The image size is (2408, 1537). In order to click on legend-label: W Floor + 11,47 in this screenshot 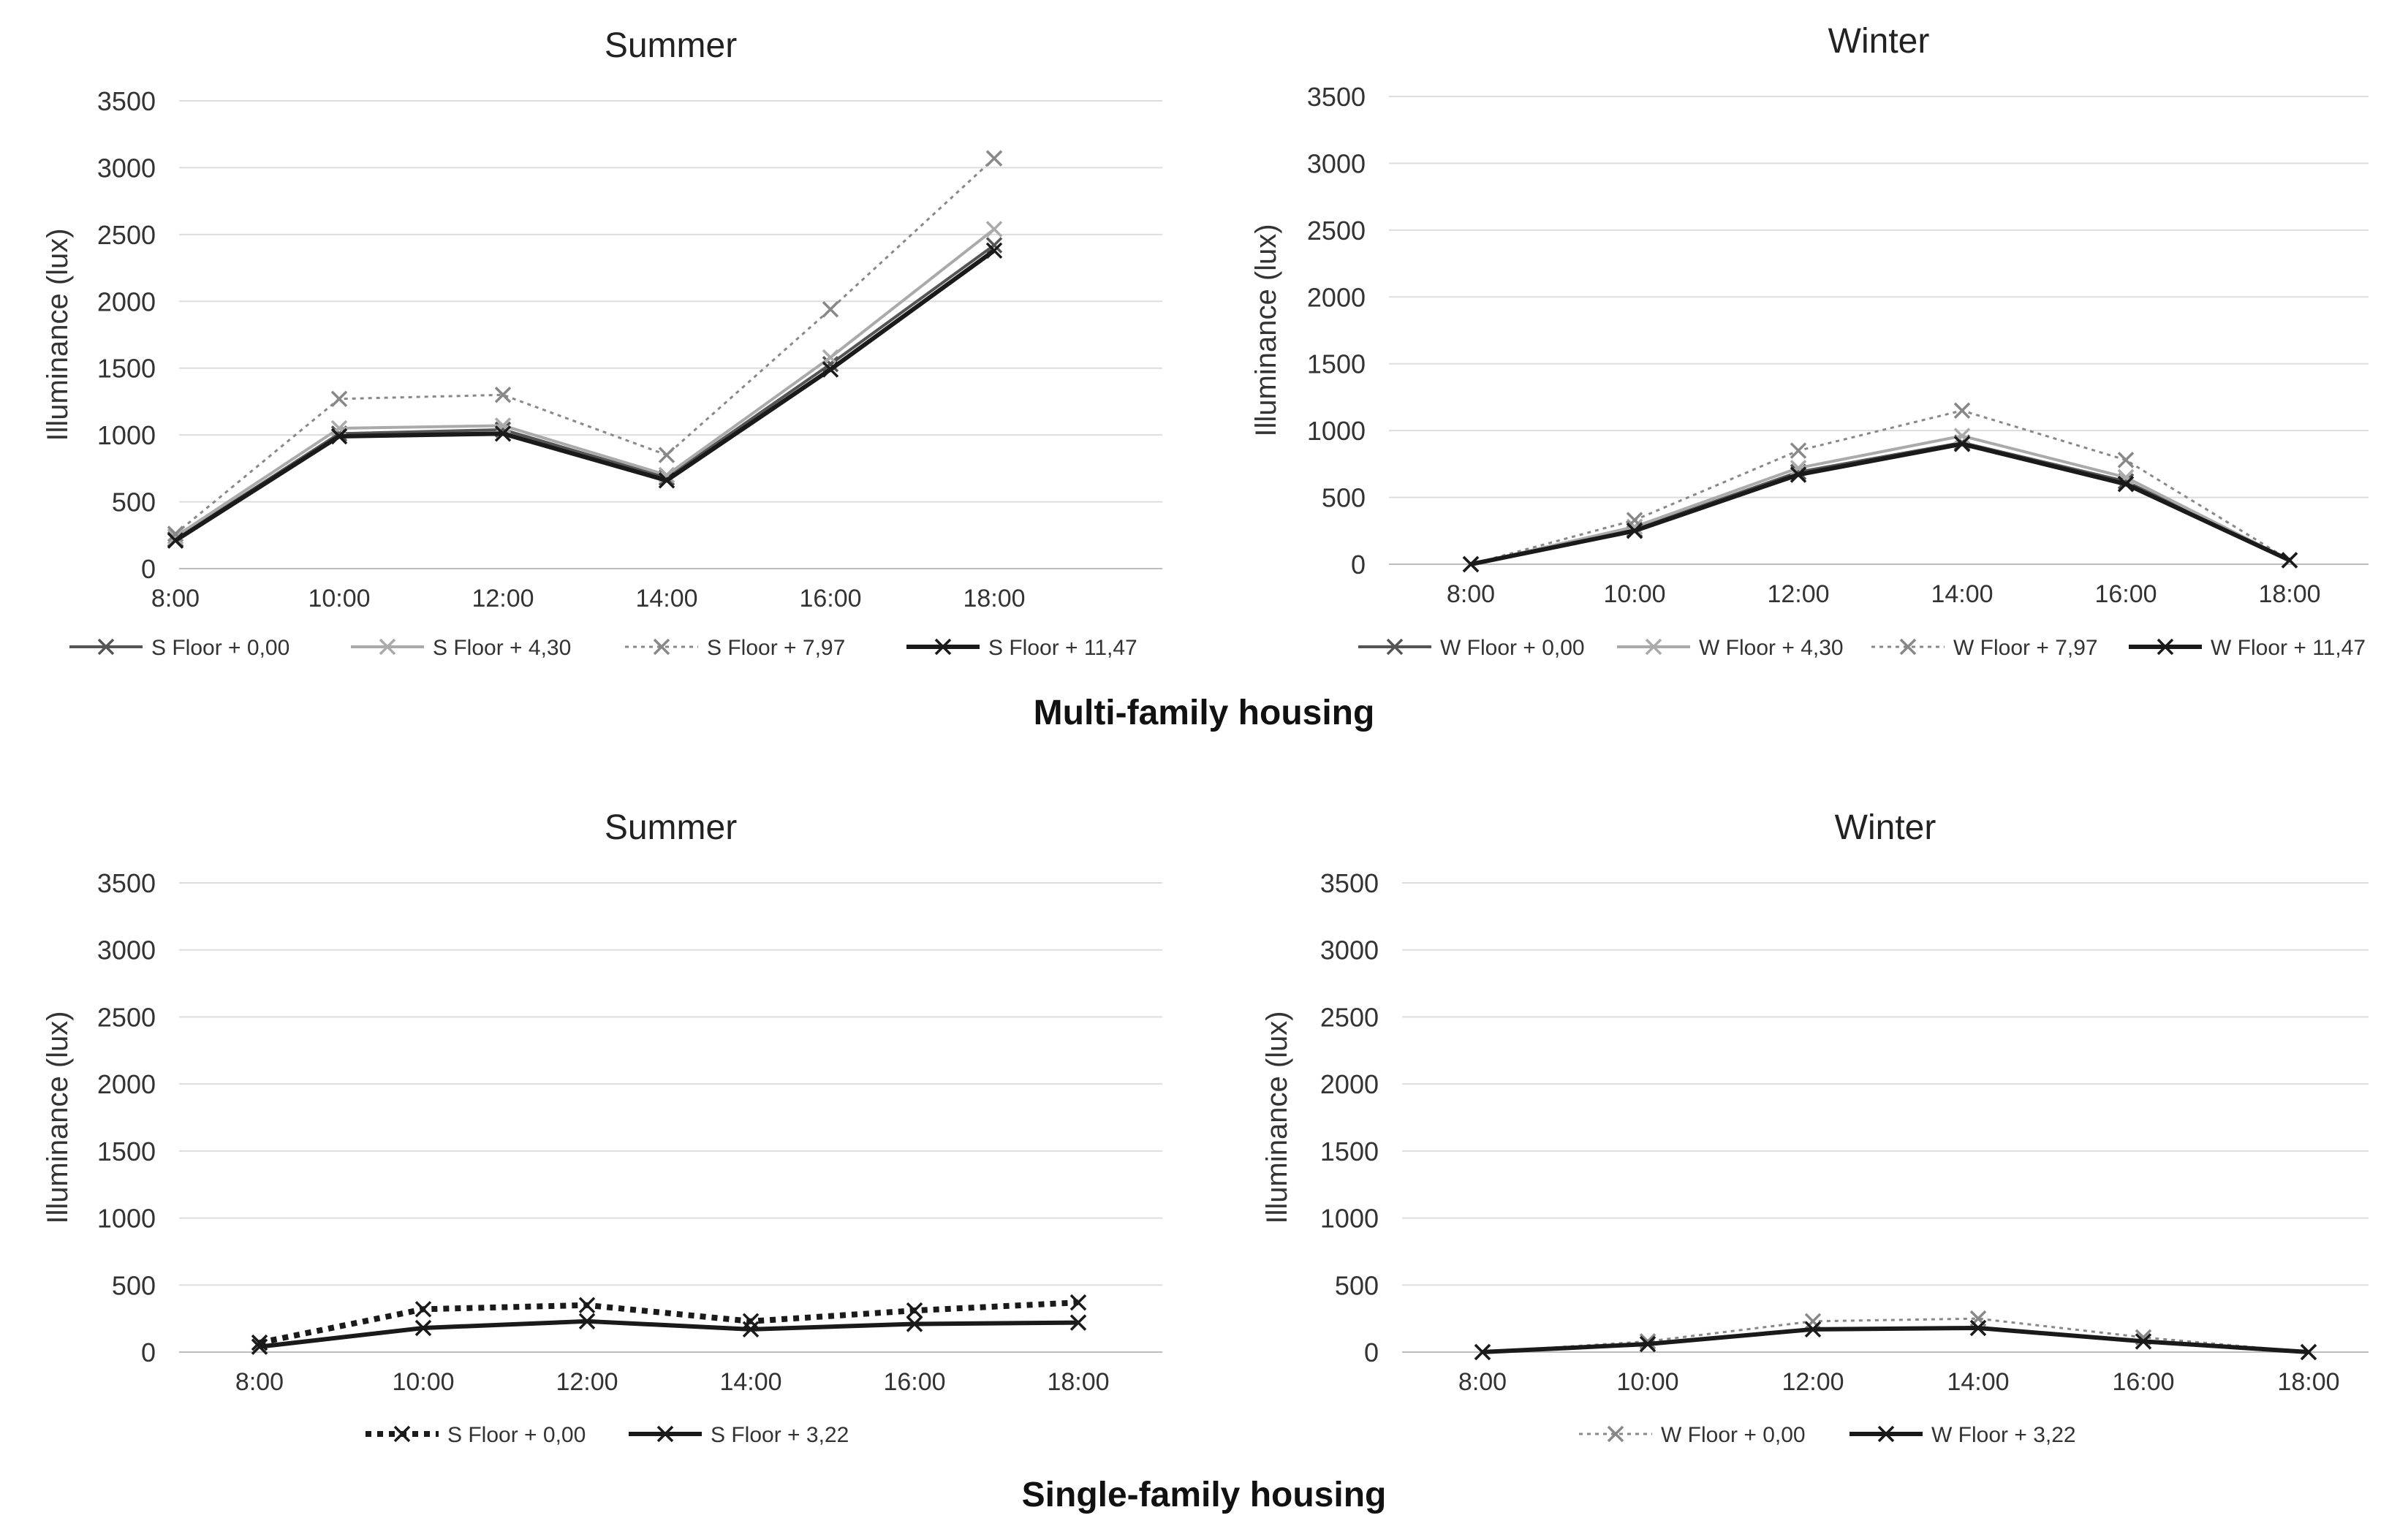, I will do `click(2289, 648)`.